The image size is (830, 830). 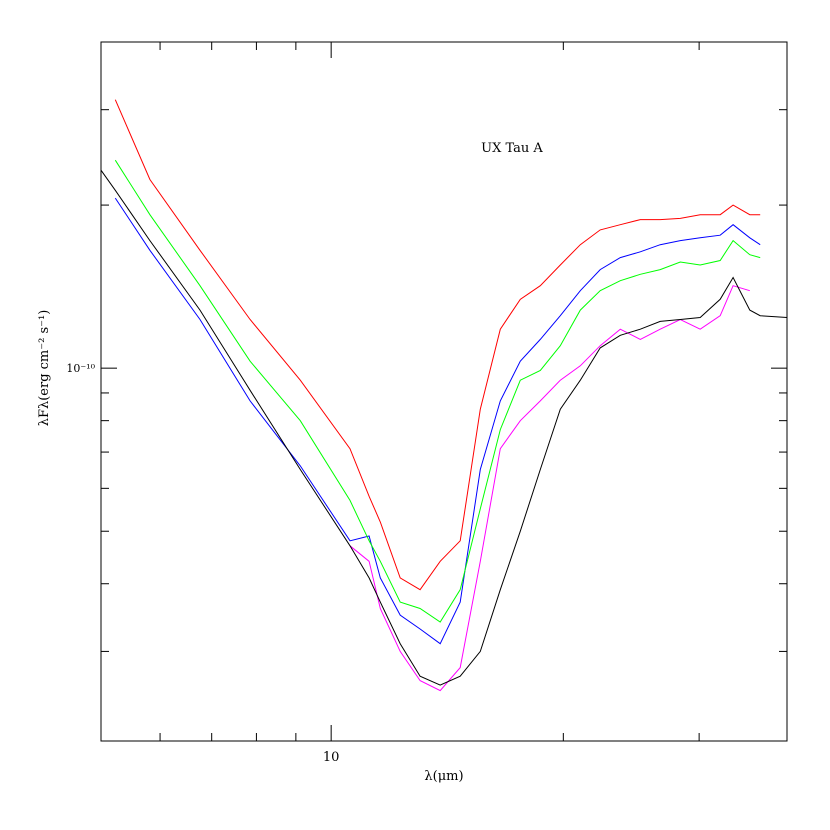 What do you see at coordinates (80, 368) in the screenshot?
I see `y-tick-label: 10⁻¹⁰` at bounding box center [80, 368].